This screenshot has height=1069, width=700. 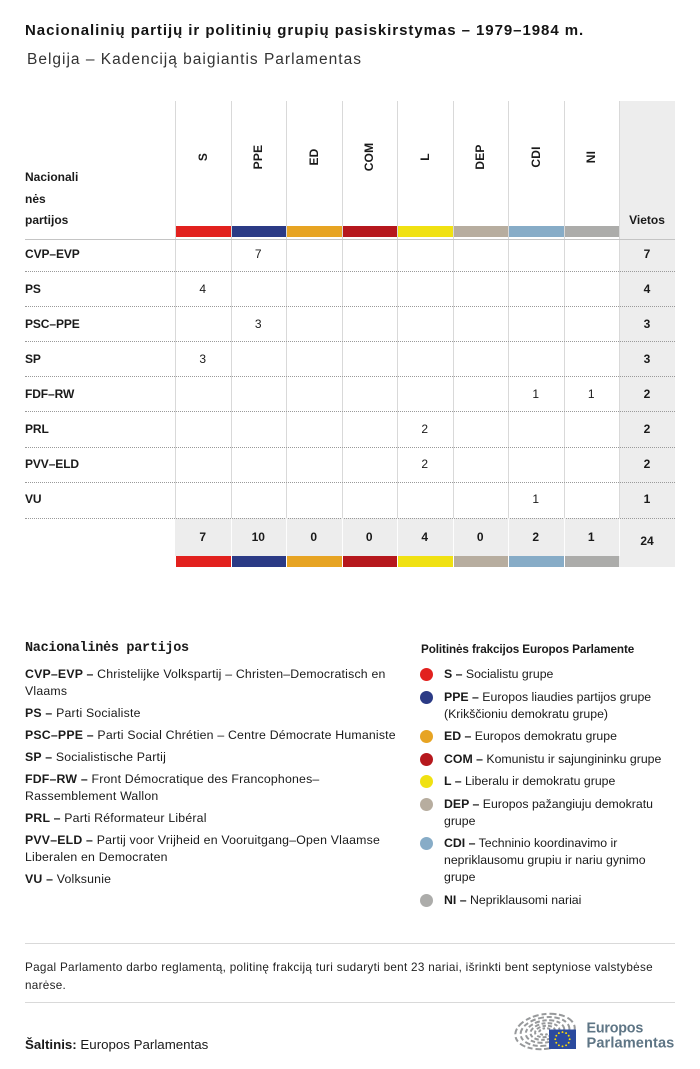 I want to click on svg-text: Europos, so click(x=615, y=1029).